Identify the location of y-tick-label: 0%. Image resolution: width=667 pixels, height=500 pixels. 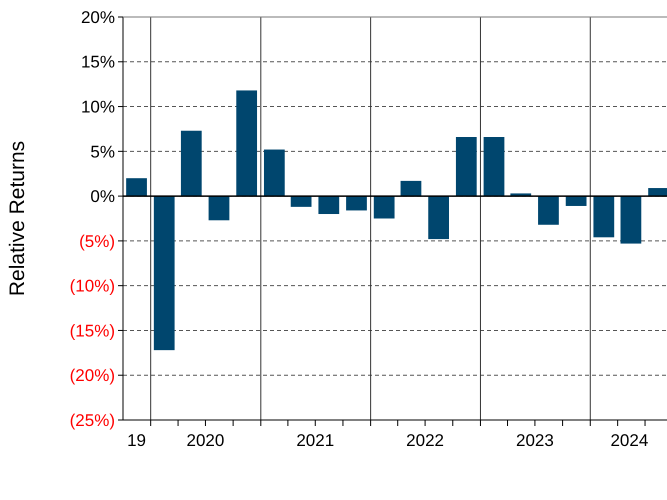
(102, 196).